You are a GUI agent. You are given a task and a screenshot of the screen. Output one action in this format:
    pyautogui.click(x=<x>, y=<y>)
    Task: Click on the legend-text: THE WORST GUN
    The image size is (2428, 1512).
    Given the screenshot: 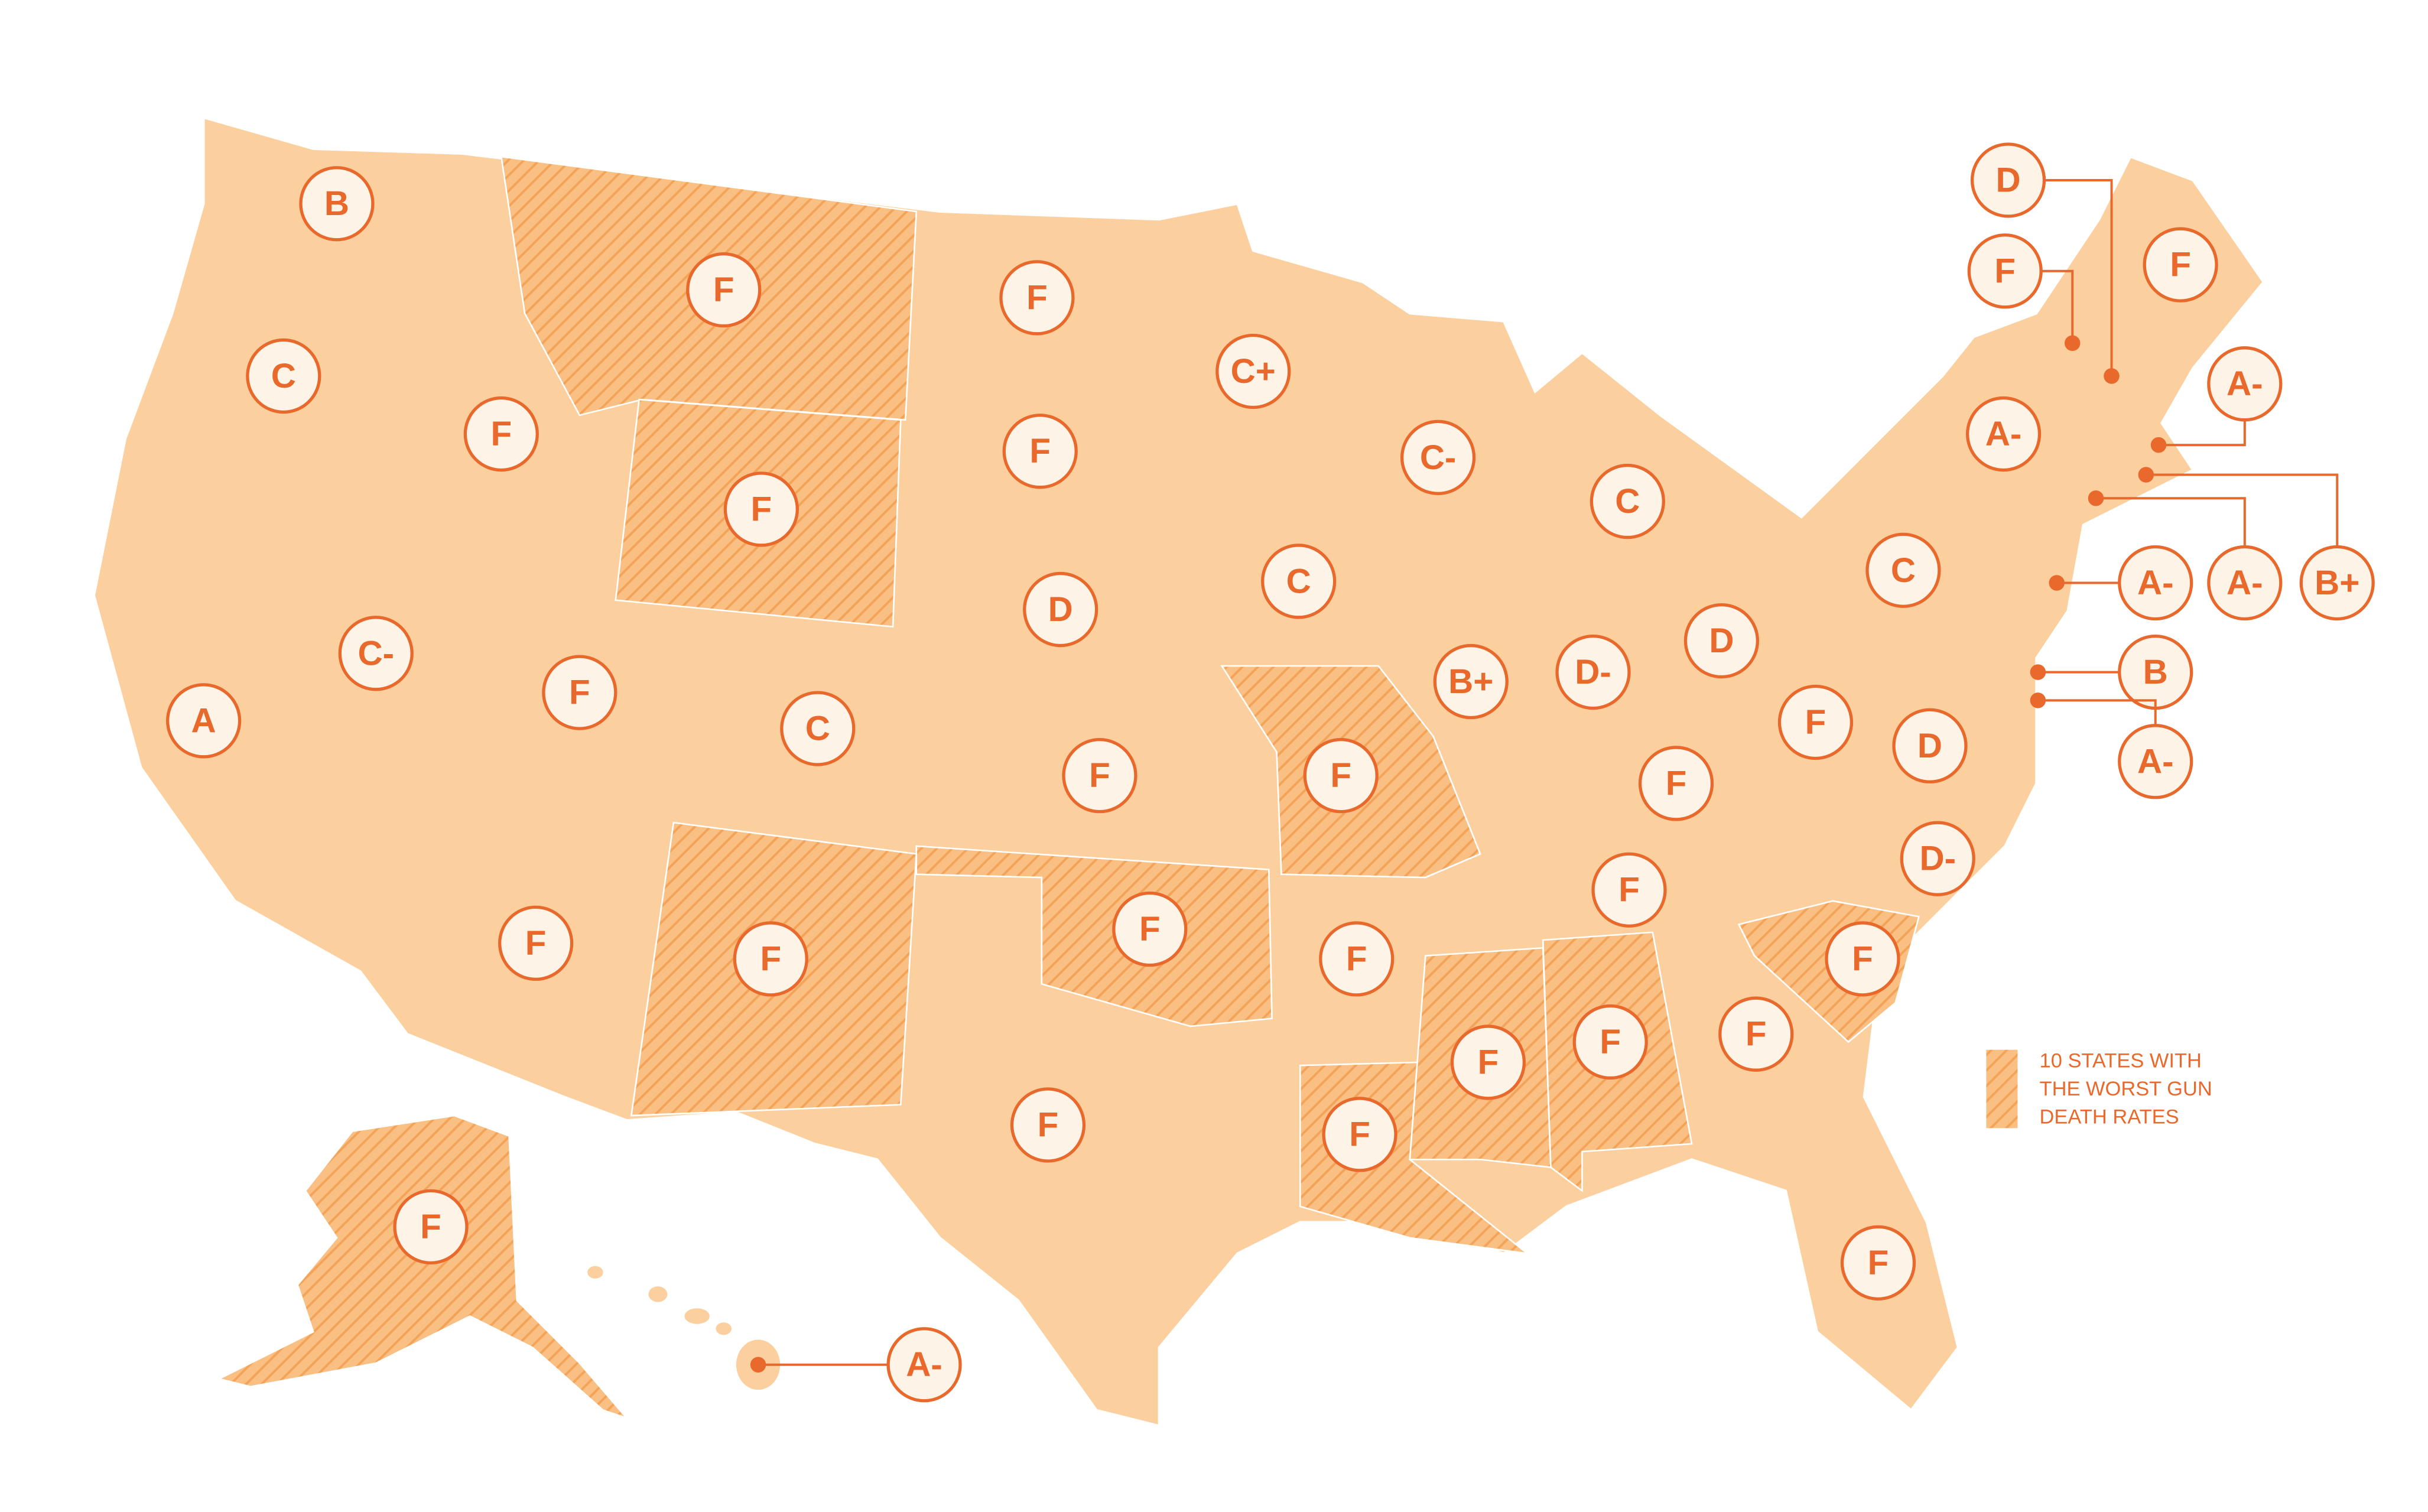 What is the action you would take?
    pyautogui.click(x=2126, y=1089)
    